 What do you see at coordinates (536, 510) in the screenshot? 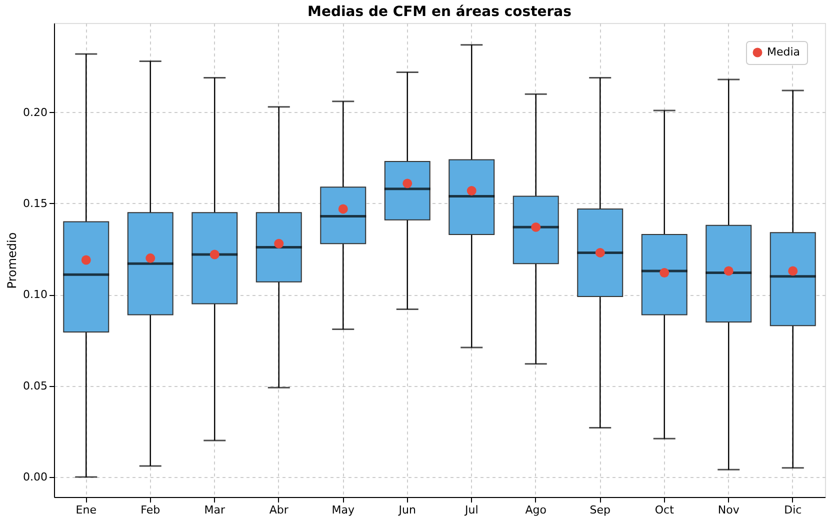
I see `x-tick-label: Ago` at bounding box center [536, 510].